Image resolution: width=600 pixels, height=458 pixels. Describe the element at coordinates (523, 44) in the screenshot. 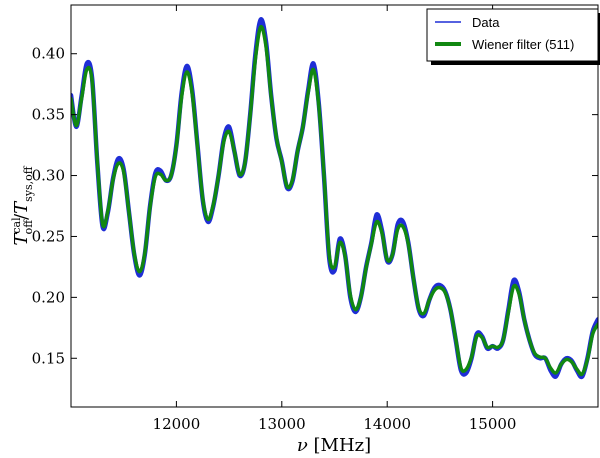

I see `legend-label-wiener: Wiener filter (511)` at that location.